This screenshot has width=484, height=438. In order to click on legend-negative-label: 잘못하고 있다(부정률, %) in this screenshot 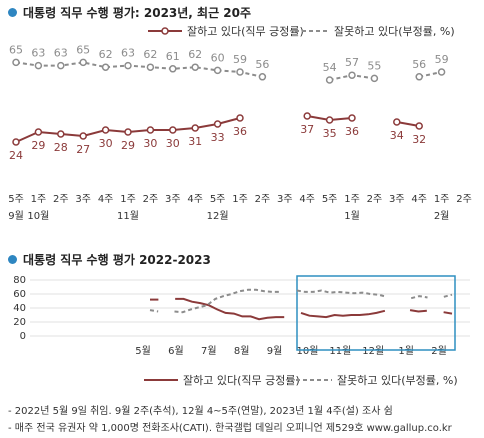, I will do `click(397, 380)`.